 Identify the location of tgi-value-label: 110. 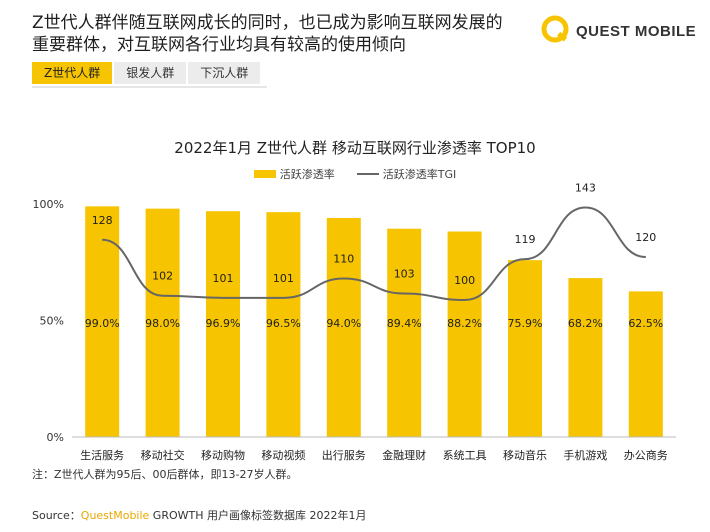
(343, 259).